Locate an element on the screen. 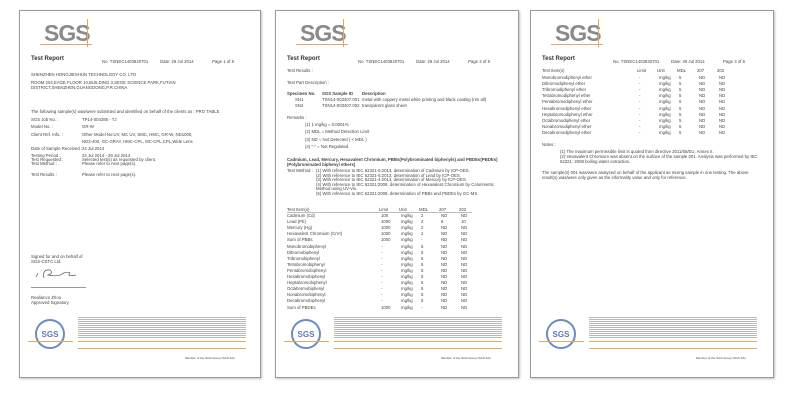 This screenshot has height=419, width=790. table-cell: Hexavalent Chromium (CrVI) is located at coordinates (315, 234).